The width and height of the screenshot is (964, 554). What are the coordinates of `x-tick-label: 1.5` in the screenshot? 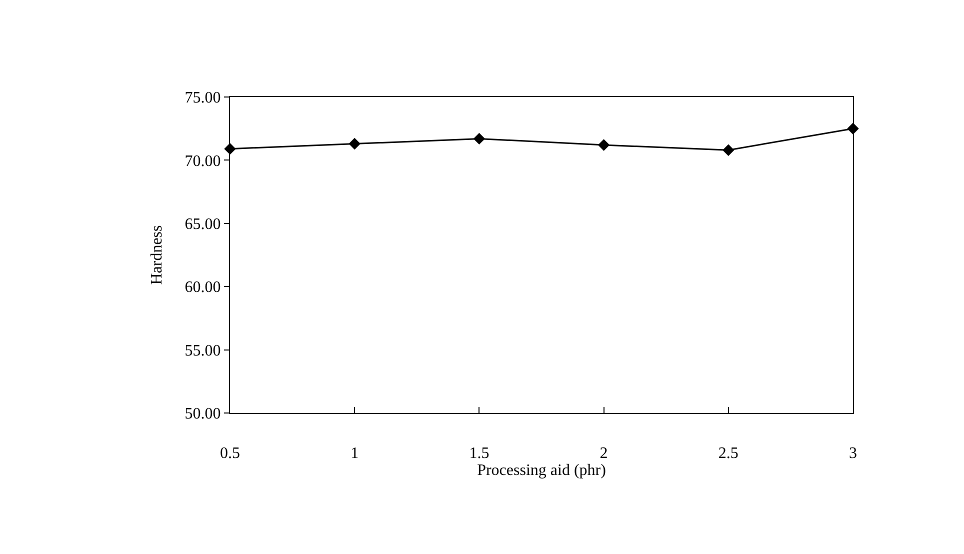 It's located at (479, 453).